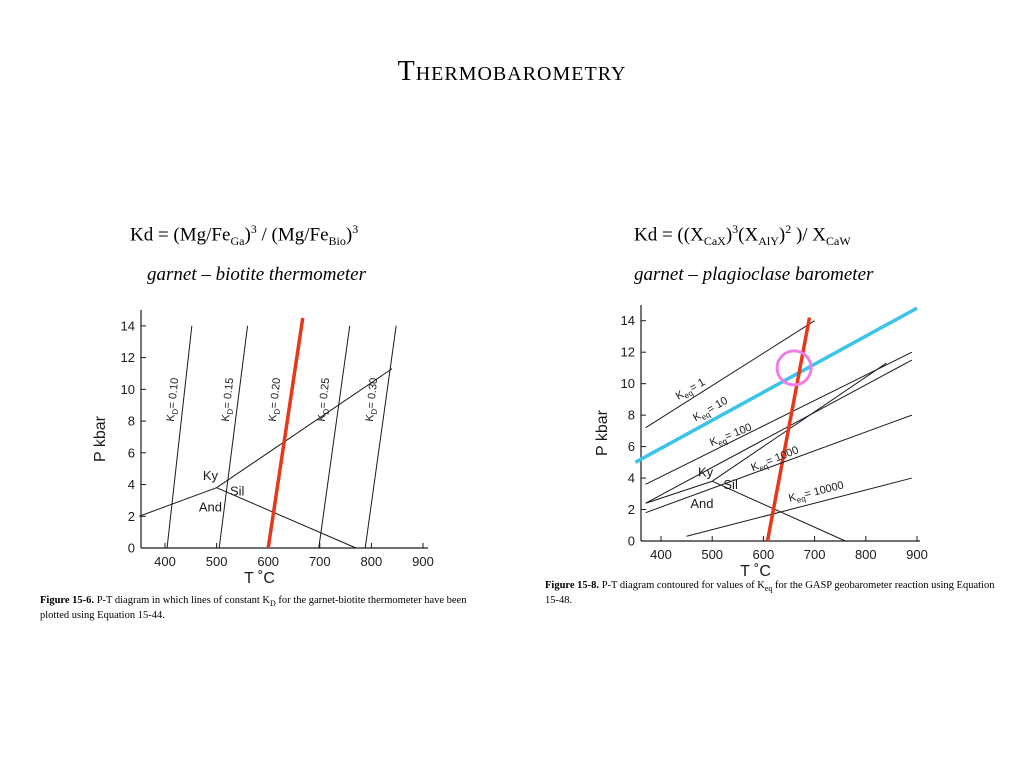 This screenshot has height=768, width=1024. Describe the element at coordinates (373, 399) in the screenshot. I see `series-label: KD= 0.30` at that location.